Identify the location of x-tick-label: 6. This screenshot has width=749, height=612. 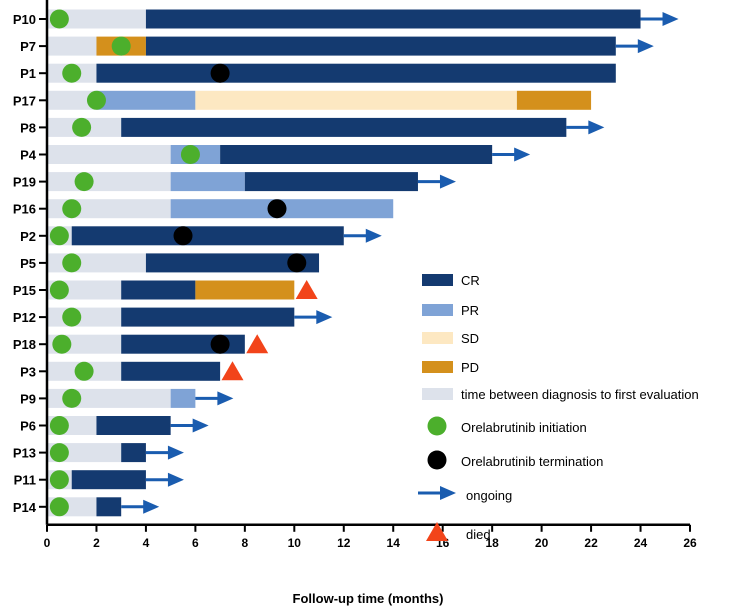
(195, 543).